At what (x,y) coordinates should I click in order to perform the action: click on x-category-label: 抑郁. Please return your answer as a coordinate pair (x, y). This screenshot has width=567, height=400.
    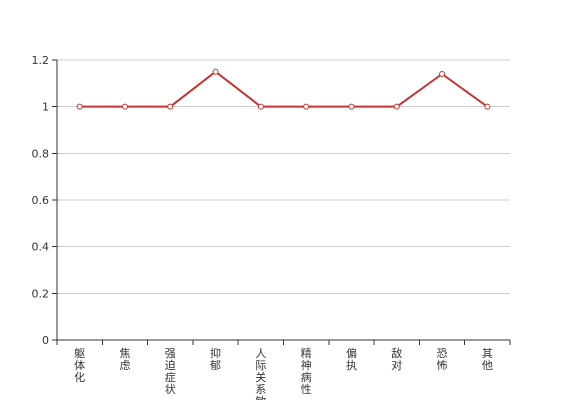
    Looking at the image, I should click on (215, 359).